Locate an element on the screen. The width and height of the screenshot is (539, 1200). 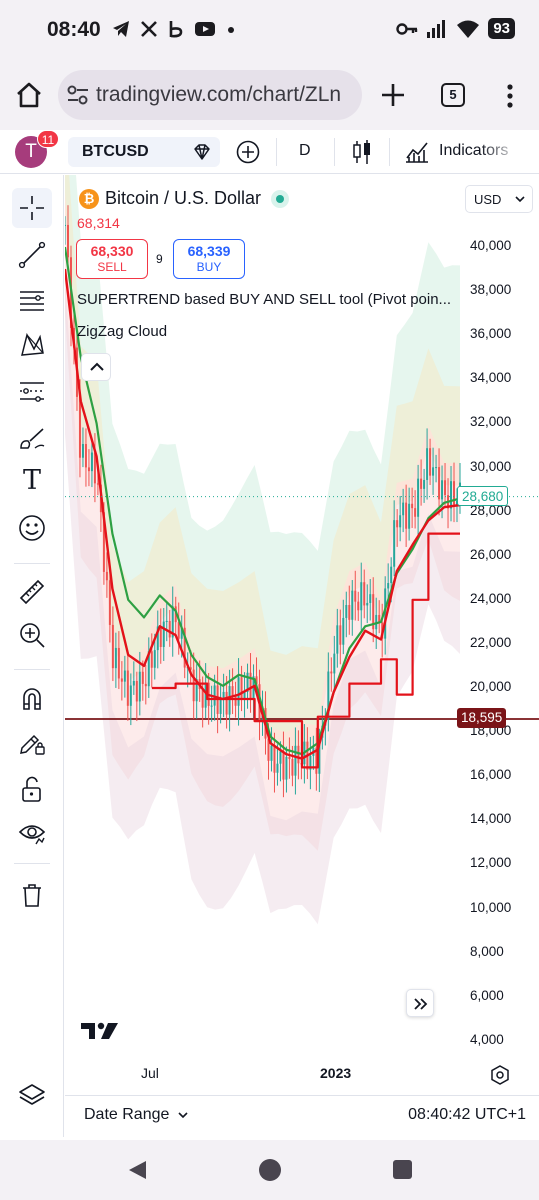
crosshair-tool is located at coordinates (32, 208).